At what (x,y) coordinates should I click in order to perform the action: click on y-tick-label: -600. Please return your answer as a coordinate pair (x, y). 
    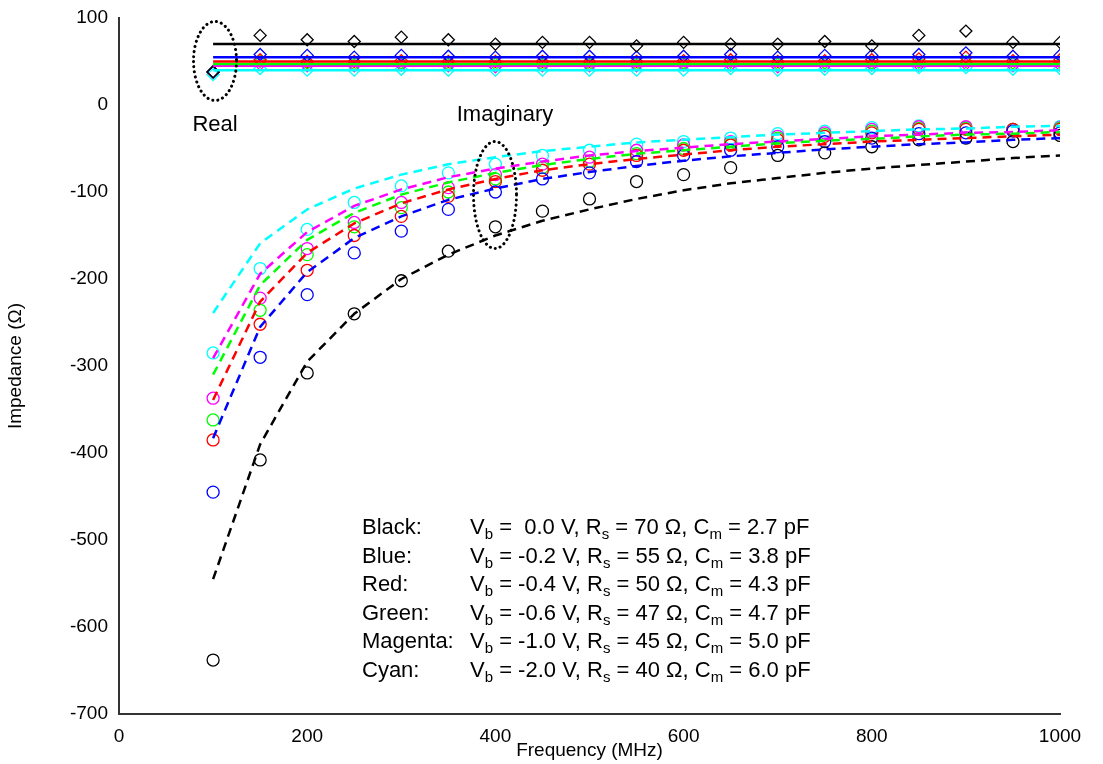
    Looking at the image, I should click on (88, 626).